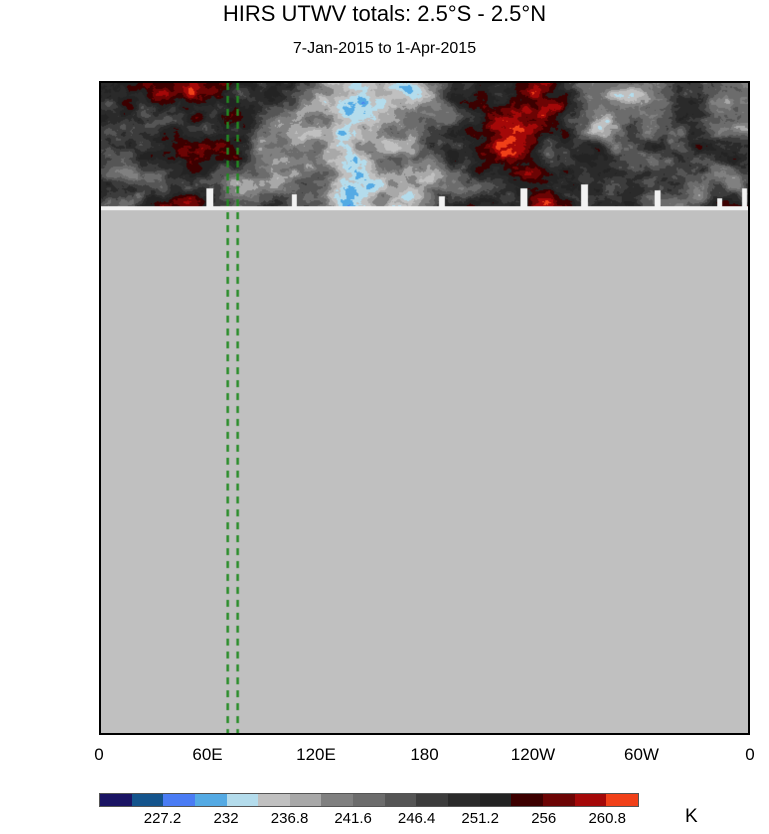 The width and height of the screenshot is (769, 834). I want to click on colorbar-tick-label: 241.6, so click(353, 818).